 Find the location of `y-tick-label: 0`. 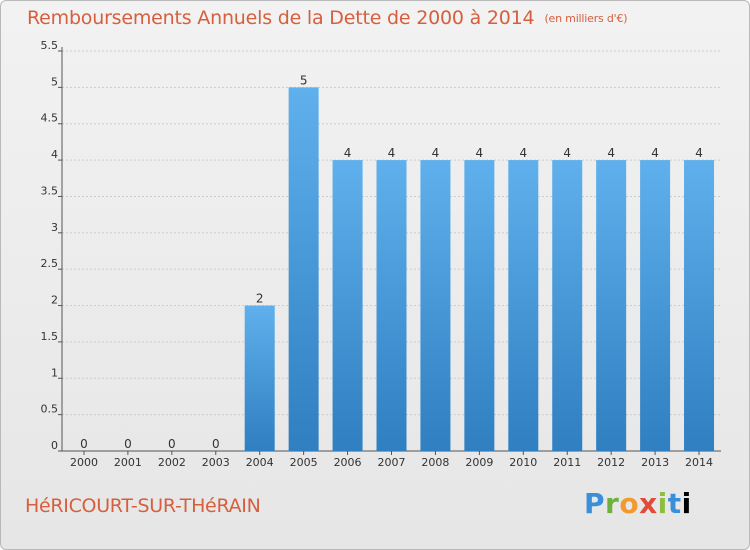

y-tick-label: 0 is located at coordinates (54, 445).